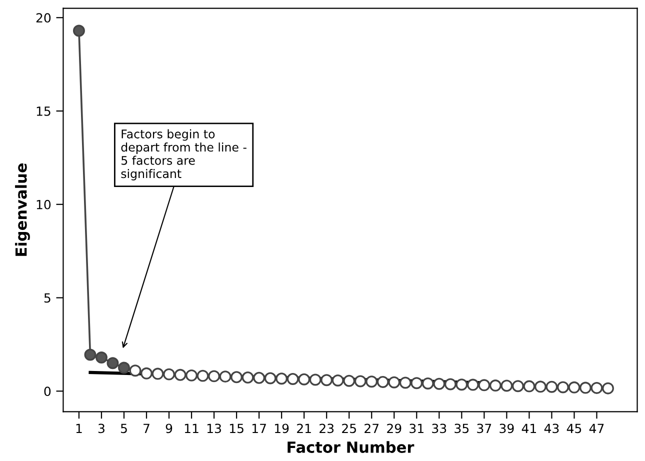  I want to click on annotation: Factors begin to depart from the line - 5 factors are significant, so click(183, 154).